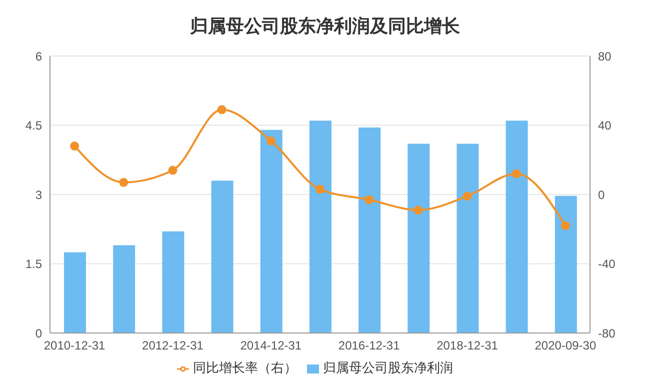 The height and width of the screenshot is (390, 650). Describe the element at coordinates (245, 367) in the screenshot. I see `legend-label: 同比增长率（右）` at that location.